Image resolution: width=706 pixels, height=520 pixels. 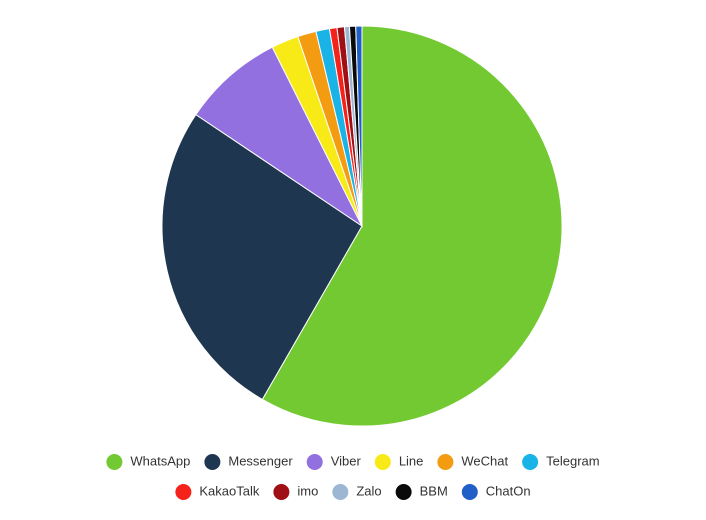 I want to click on legend-item: ChatOn, so click(x=496, y=491).